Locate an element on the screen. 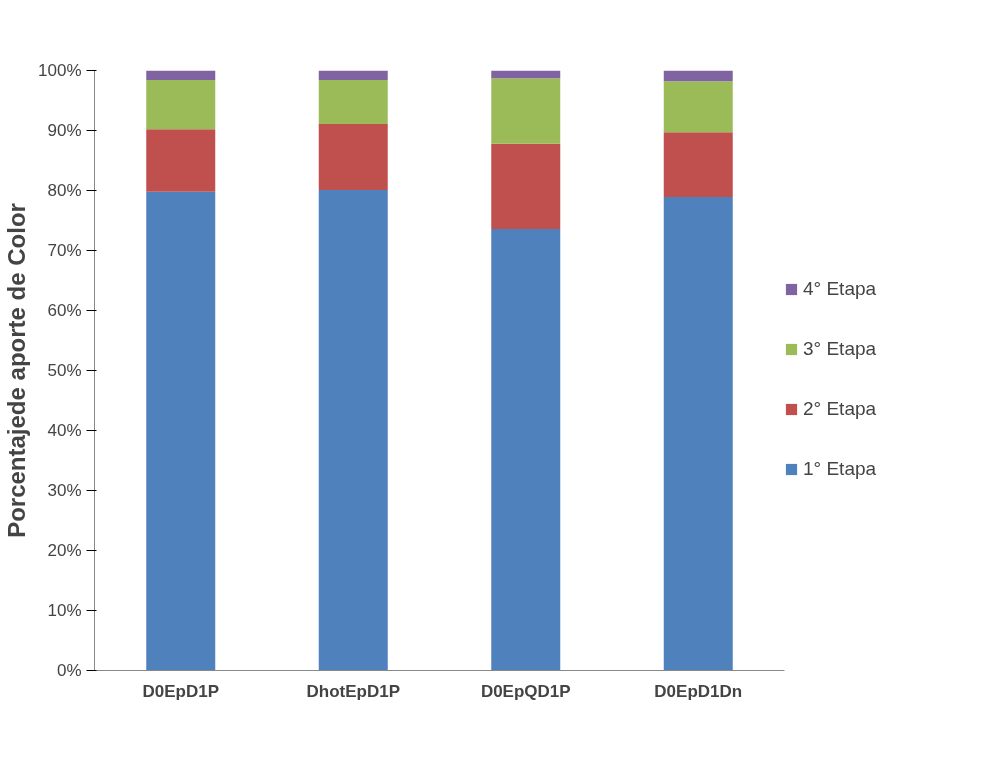 The image size is (1006, 767). y-tick-label: 90% is located at coordinates (64, 130).